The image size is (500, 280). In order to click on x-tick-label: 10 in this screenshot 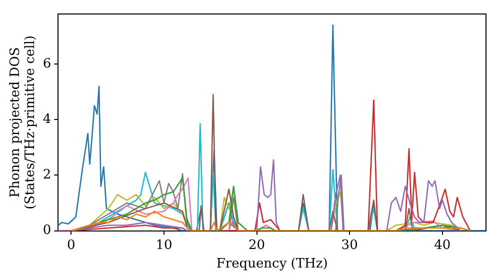, I will do `click(164, 245)`.